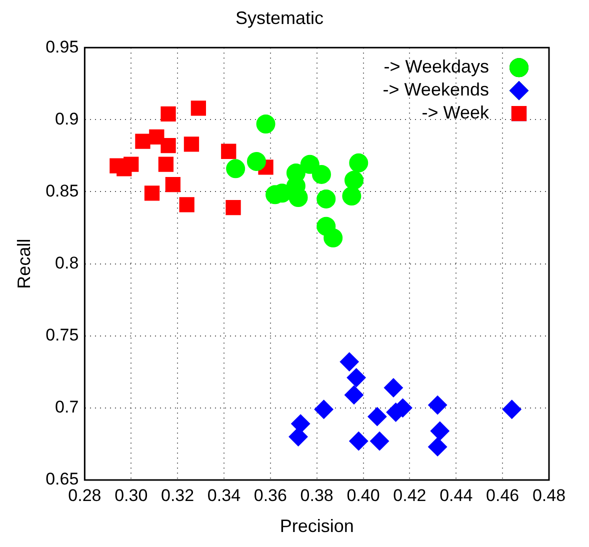  Describe the element at coordinates (270, 495) in the screenshot. I see `x-tick-label: 0.36` at that location.